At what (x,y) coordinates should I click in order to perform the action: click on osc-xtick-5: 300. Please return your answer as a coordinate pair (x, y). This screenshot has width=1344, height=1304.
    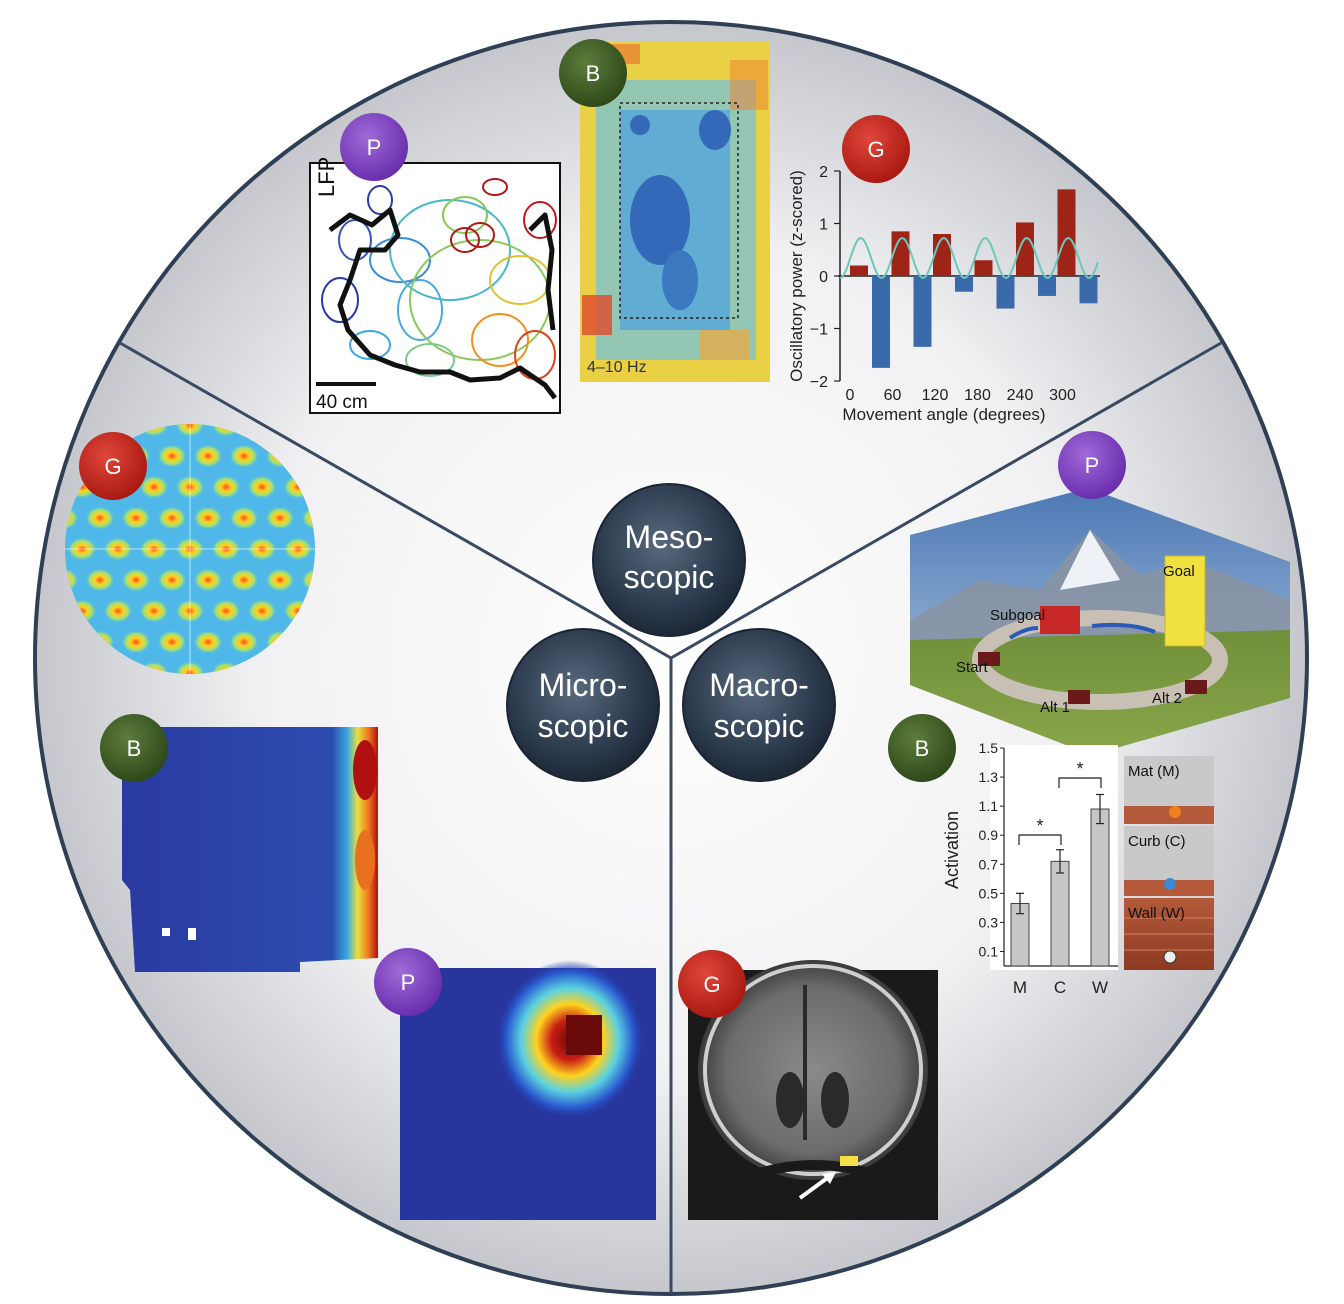
    Looking at the image, I should click on (1062, 395).